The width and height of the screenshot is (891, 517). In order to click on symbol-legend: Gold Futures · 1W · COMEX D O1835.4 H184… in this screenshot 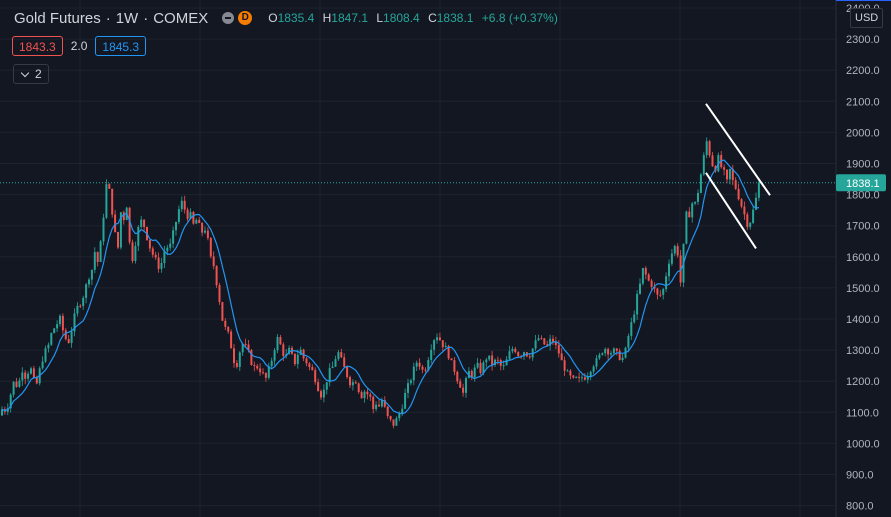, I will do `click(286, 18)`.